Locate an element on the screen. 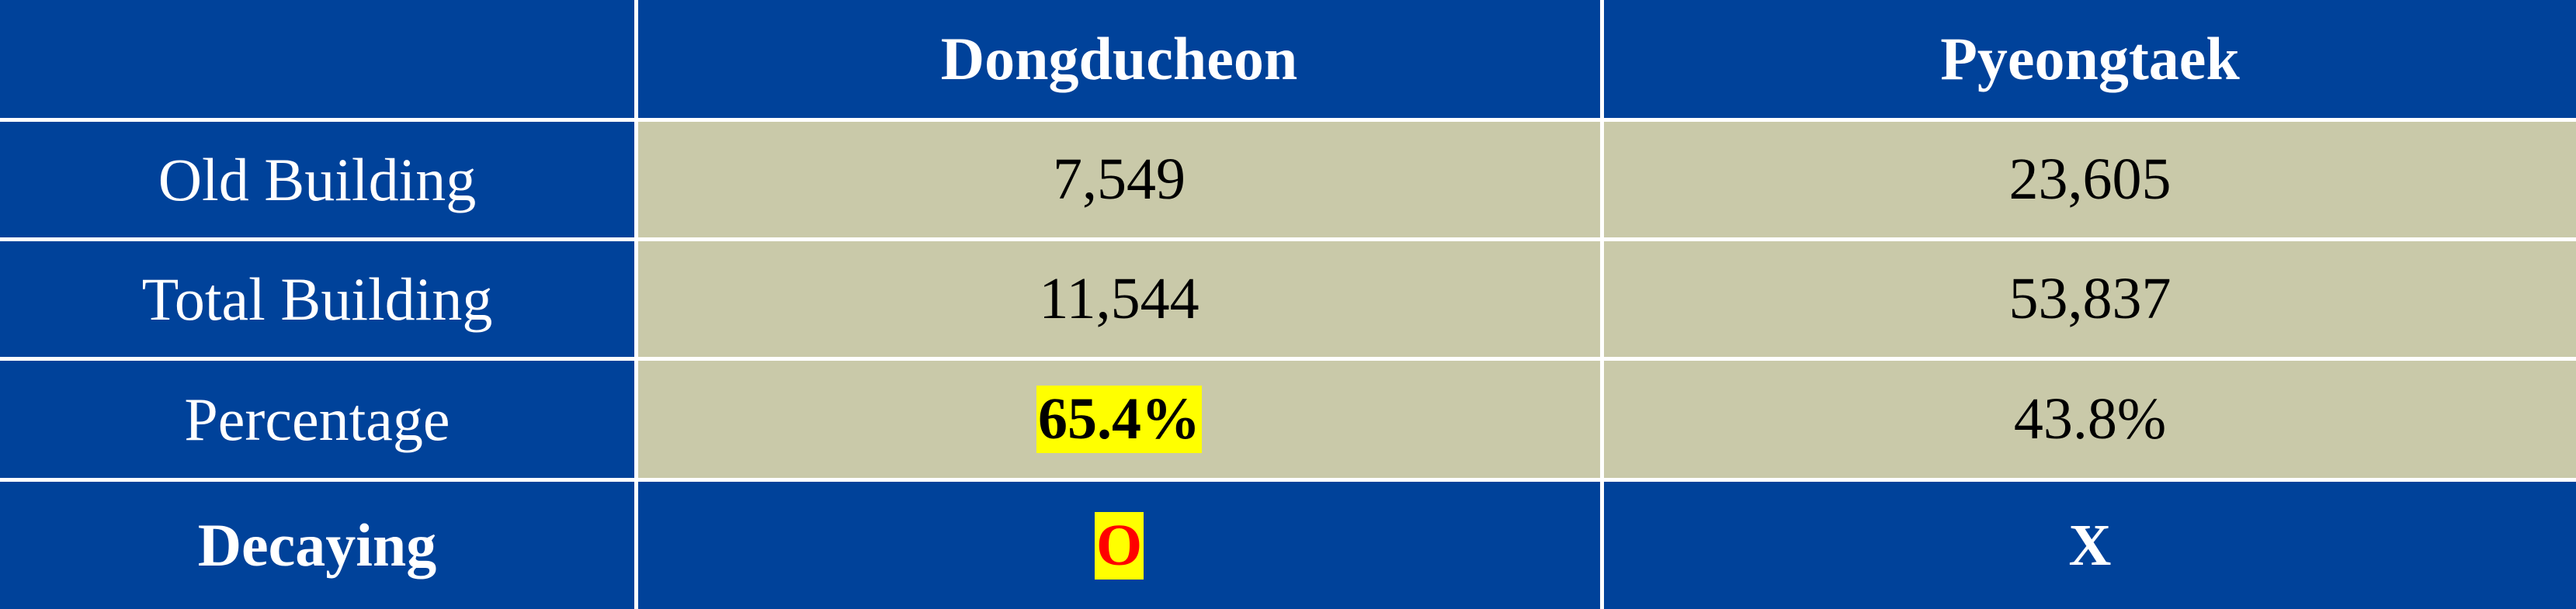 This screenshot has height=609, width=2576. row-label-total-building: Total Building is located at coordinates (319, 301).